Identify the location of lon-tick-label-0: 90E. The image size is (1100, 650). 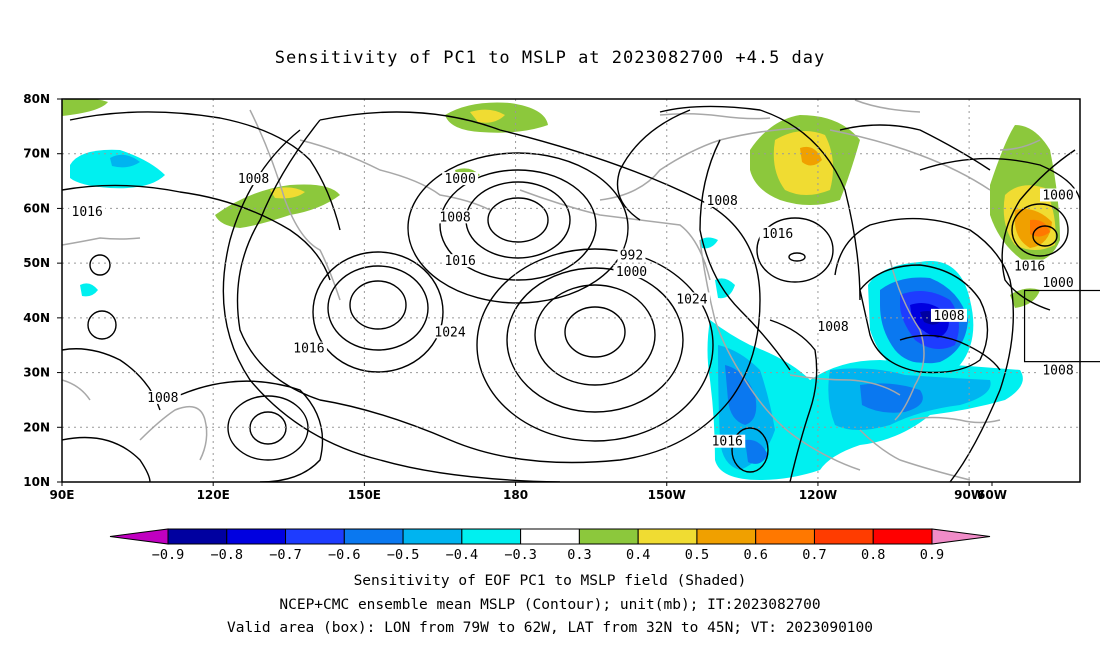
(62, 495).